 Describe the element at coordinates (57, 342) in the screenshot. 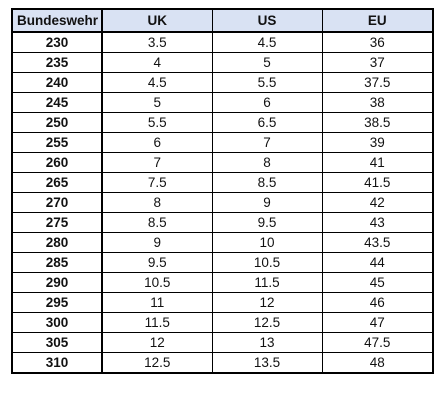

I see `bundeswehr-size-cell: 305` at that location.